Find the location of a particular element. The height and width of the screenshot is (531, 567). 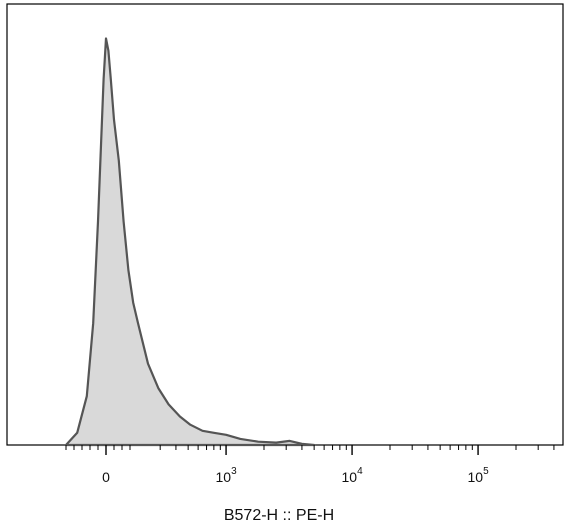

x-axis-label: B572-H :: PE-H is located at coordinates (279, 515).